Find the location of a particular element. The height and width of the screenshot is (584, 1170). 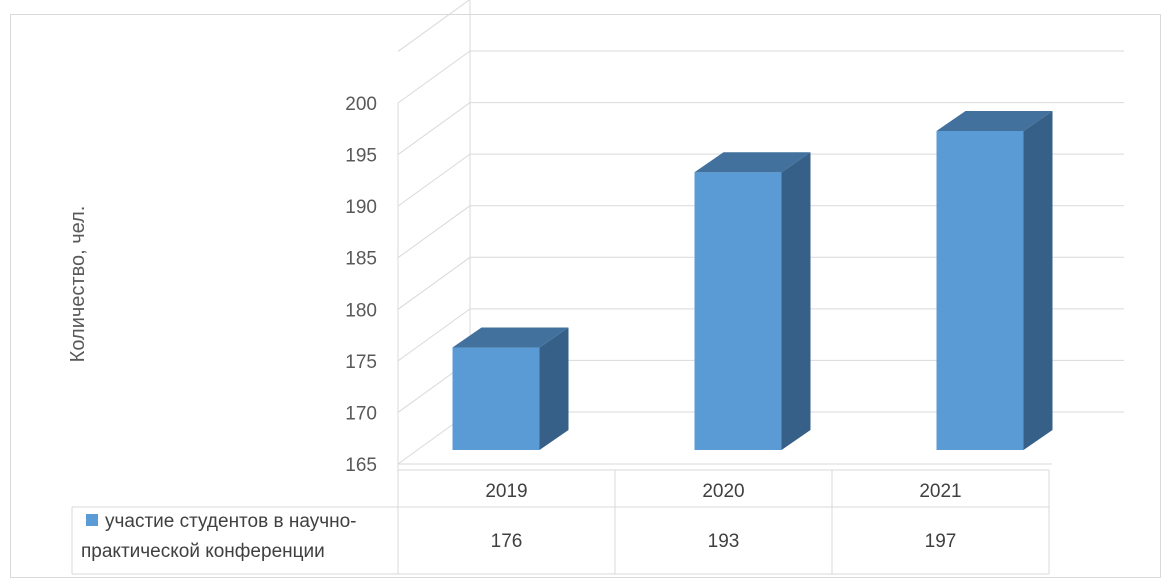

series-name-line-2: практической конференции is located at coordinates (203, 551).